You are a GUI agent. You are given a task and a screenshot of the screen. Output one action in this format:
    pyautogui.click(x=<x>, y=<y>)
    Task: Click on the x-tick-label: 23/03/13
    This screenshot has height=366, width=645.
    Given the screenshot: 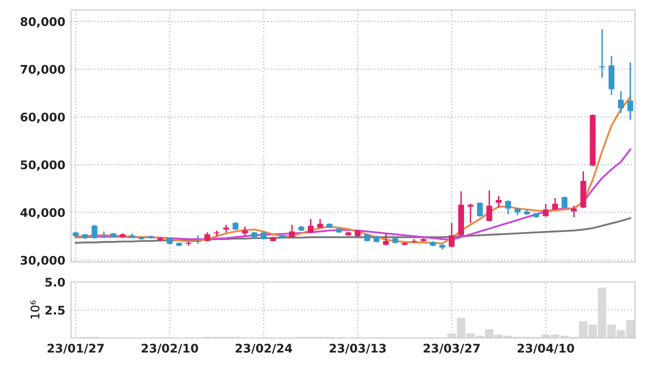 What is the action you would take?
    pyautogui.click(x=358, y=349)
    